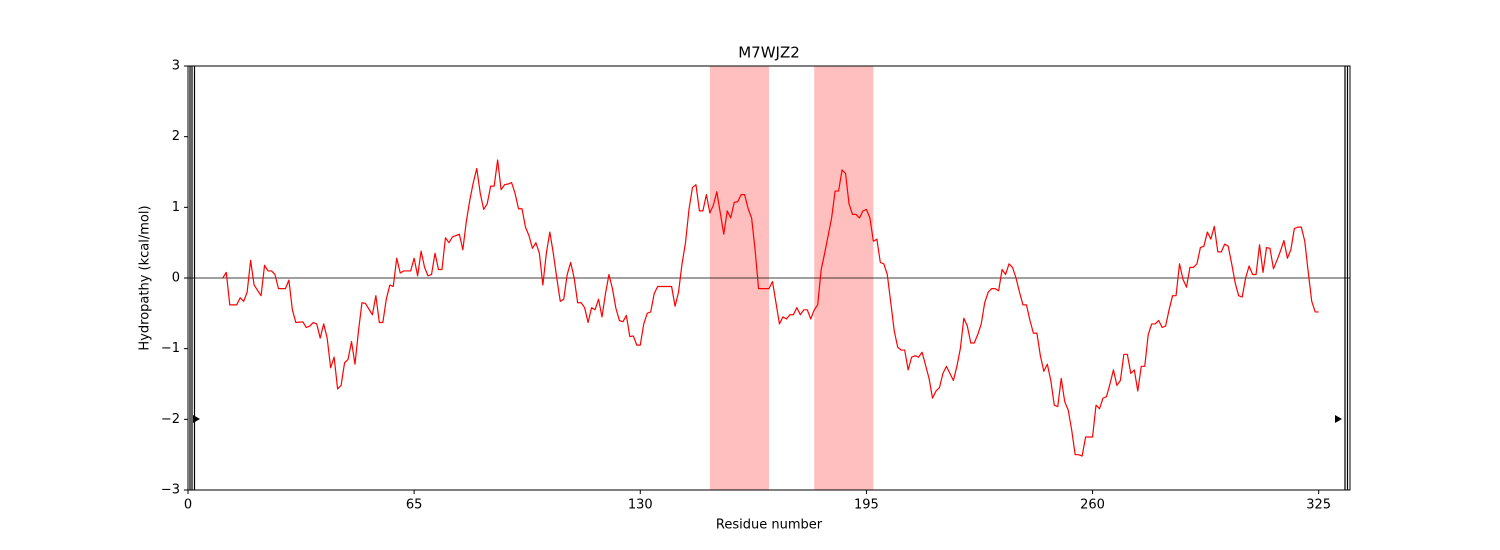 Image resolution: width=1500 pixels, height=550 pixels. I want to click on y-tick-label: −3, so click(170, 490).